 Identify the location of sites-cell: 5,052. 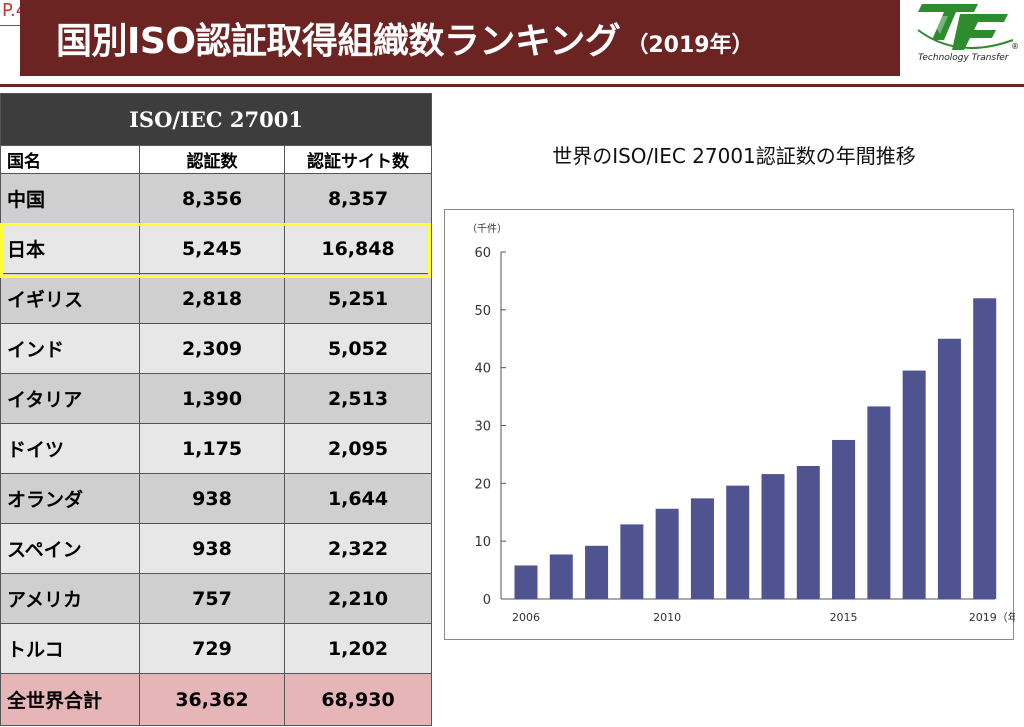
(358, 348).